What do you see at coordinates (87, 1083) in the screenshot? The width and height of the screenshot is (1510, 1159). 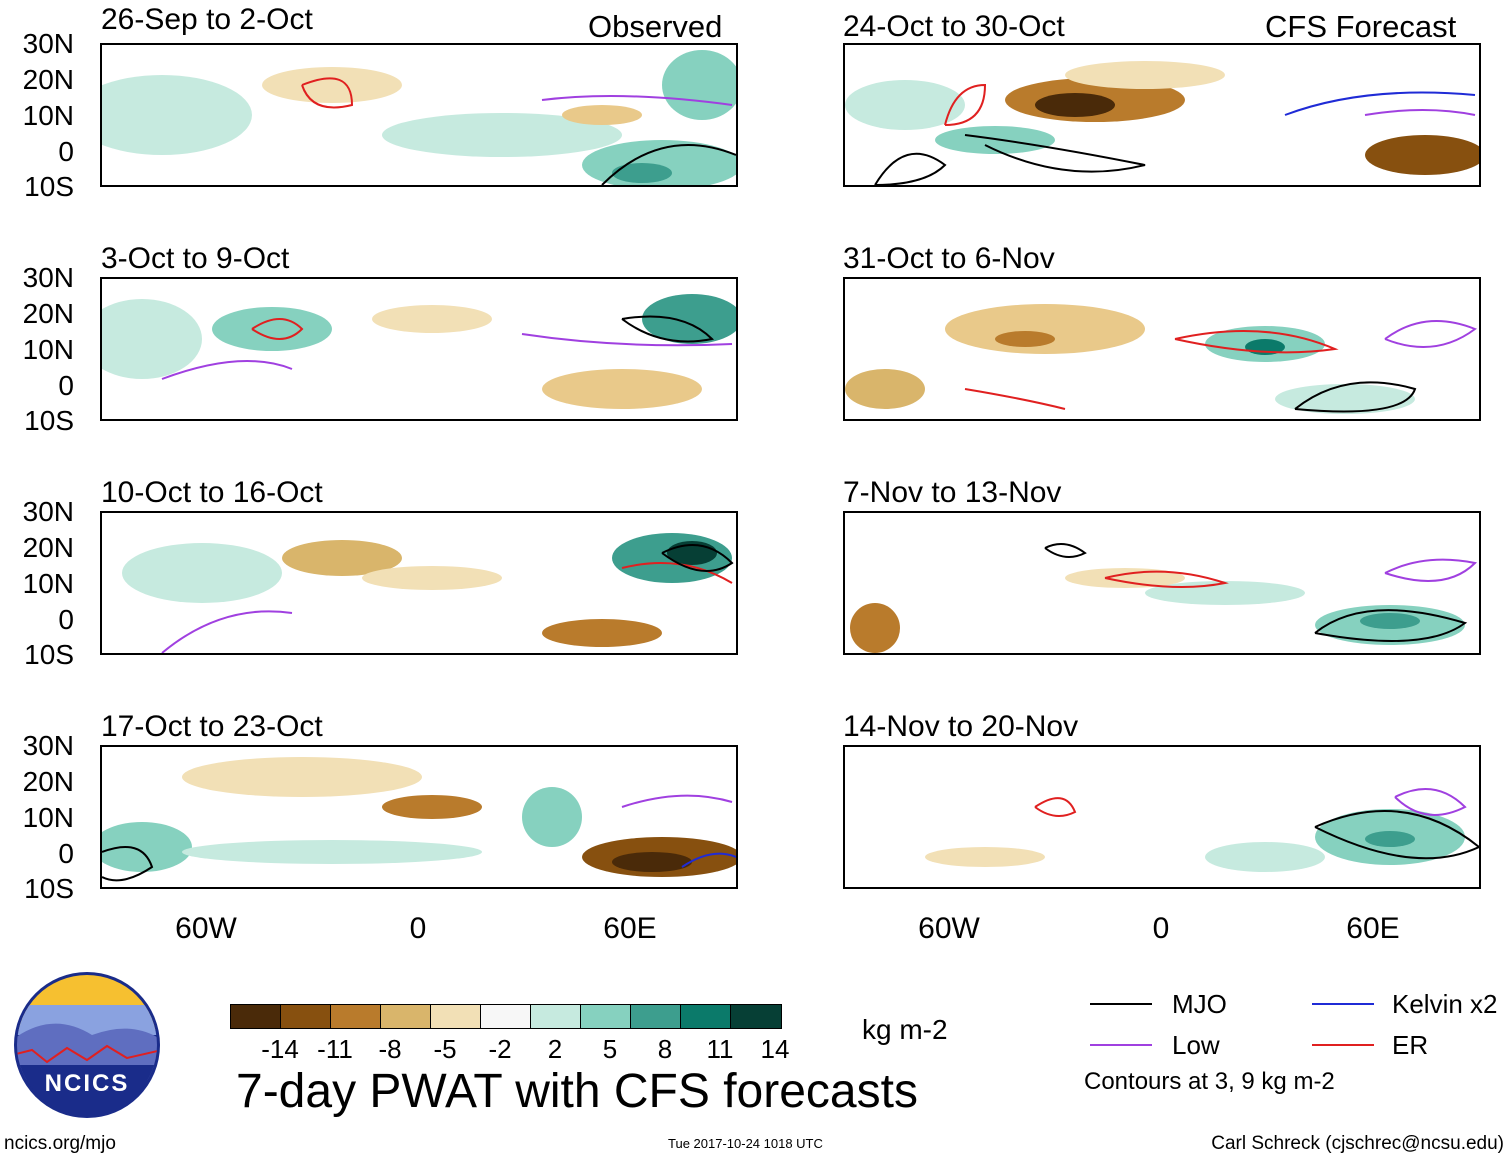 I see `logo-text: NCICS` at bounding box center [87, 1083].